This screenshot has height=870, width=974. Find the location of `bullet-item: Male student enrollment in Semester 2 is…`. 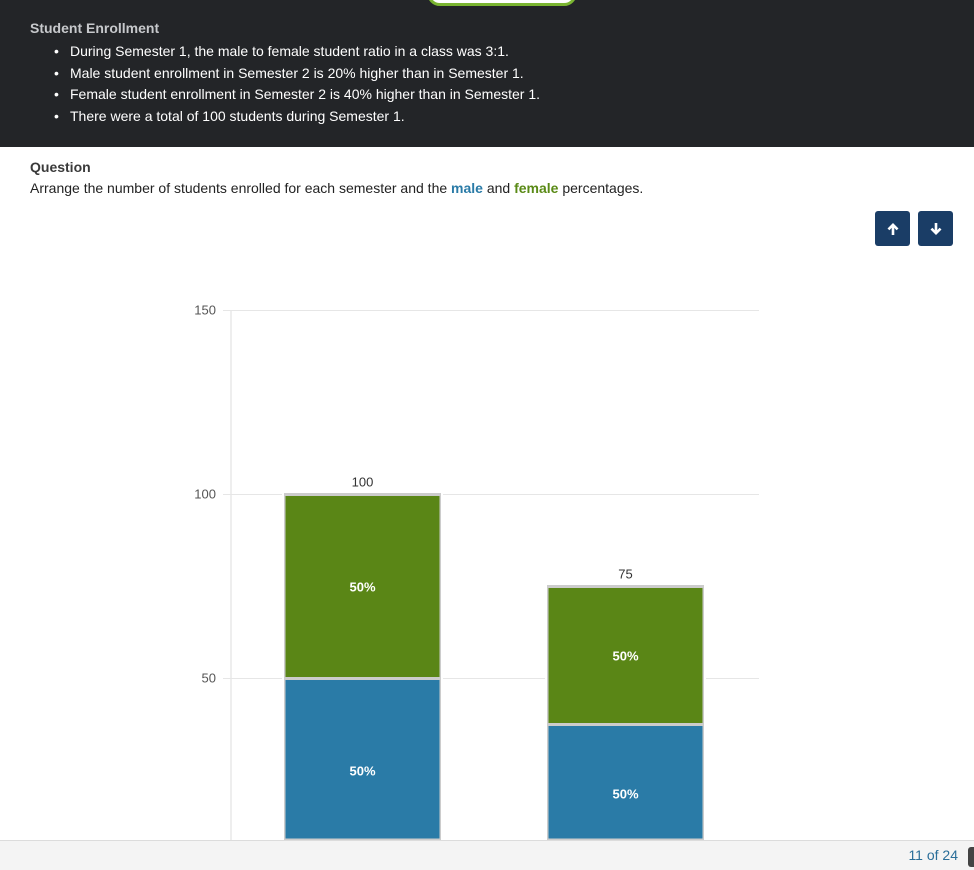

bullet-item: Male student enrollment in Semester 2 is… is located at coordinates (285, 74).